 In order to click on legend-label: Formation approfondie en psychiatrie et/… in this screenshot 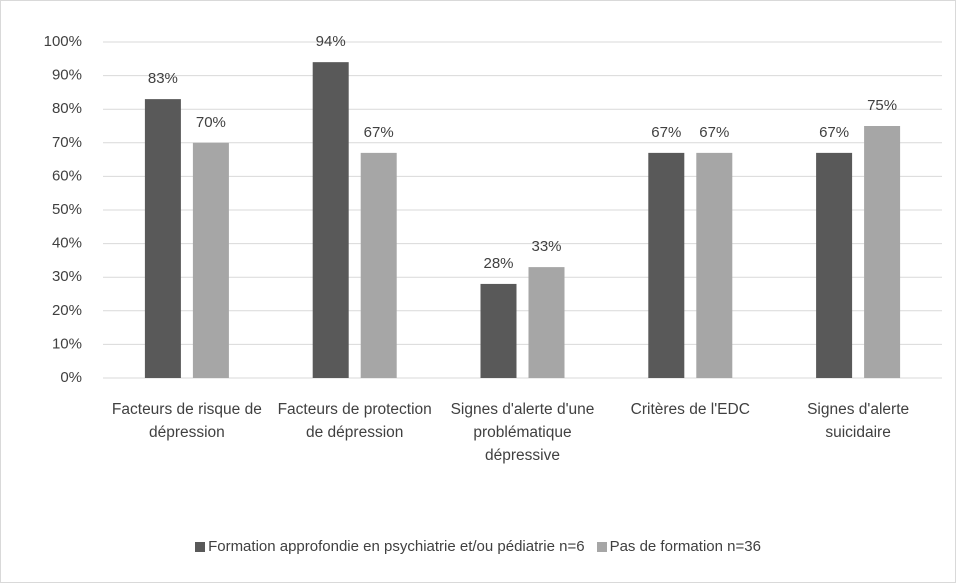, I will do `click(396, 546)`.